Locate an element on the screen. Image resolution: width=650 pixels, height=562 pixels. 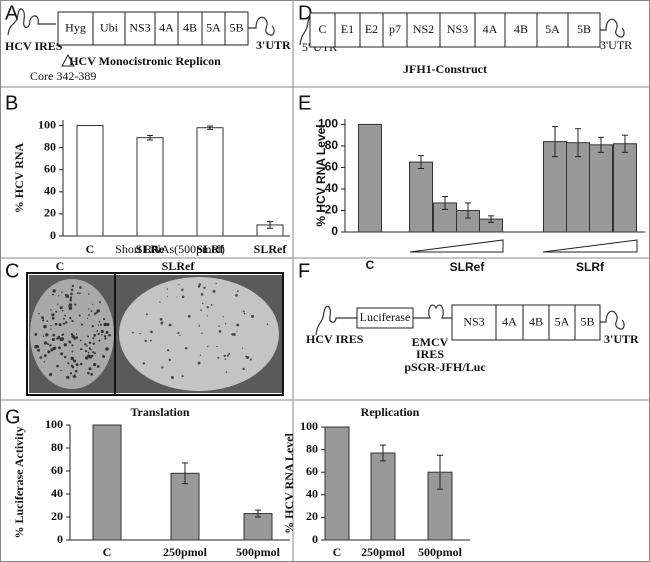
gene-label: p7 is located at coordinates (395, 29).